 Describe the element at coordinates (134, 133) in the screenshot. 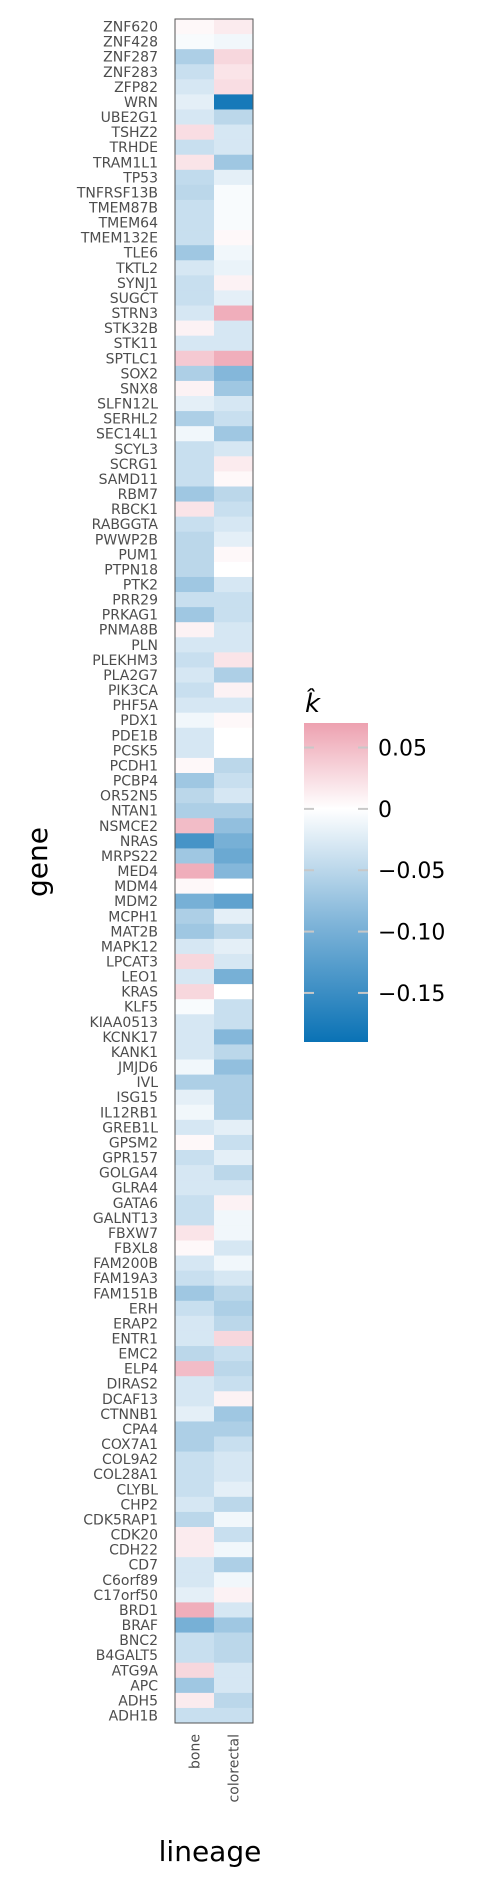

I see `y-tick-label: TSHZ2` at that location.